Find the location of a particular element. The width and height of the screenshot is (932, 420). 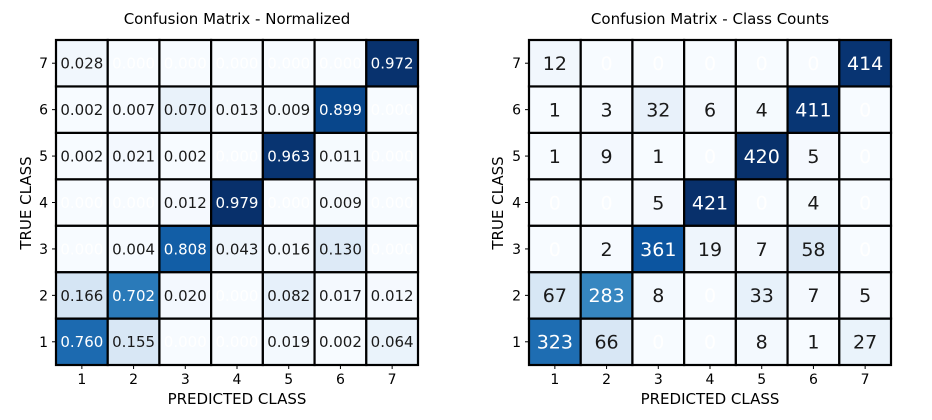

normalized-matrix-ylabel: TRUE CLASS is located at coordinates (26, 203).